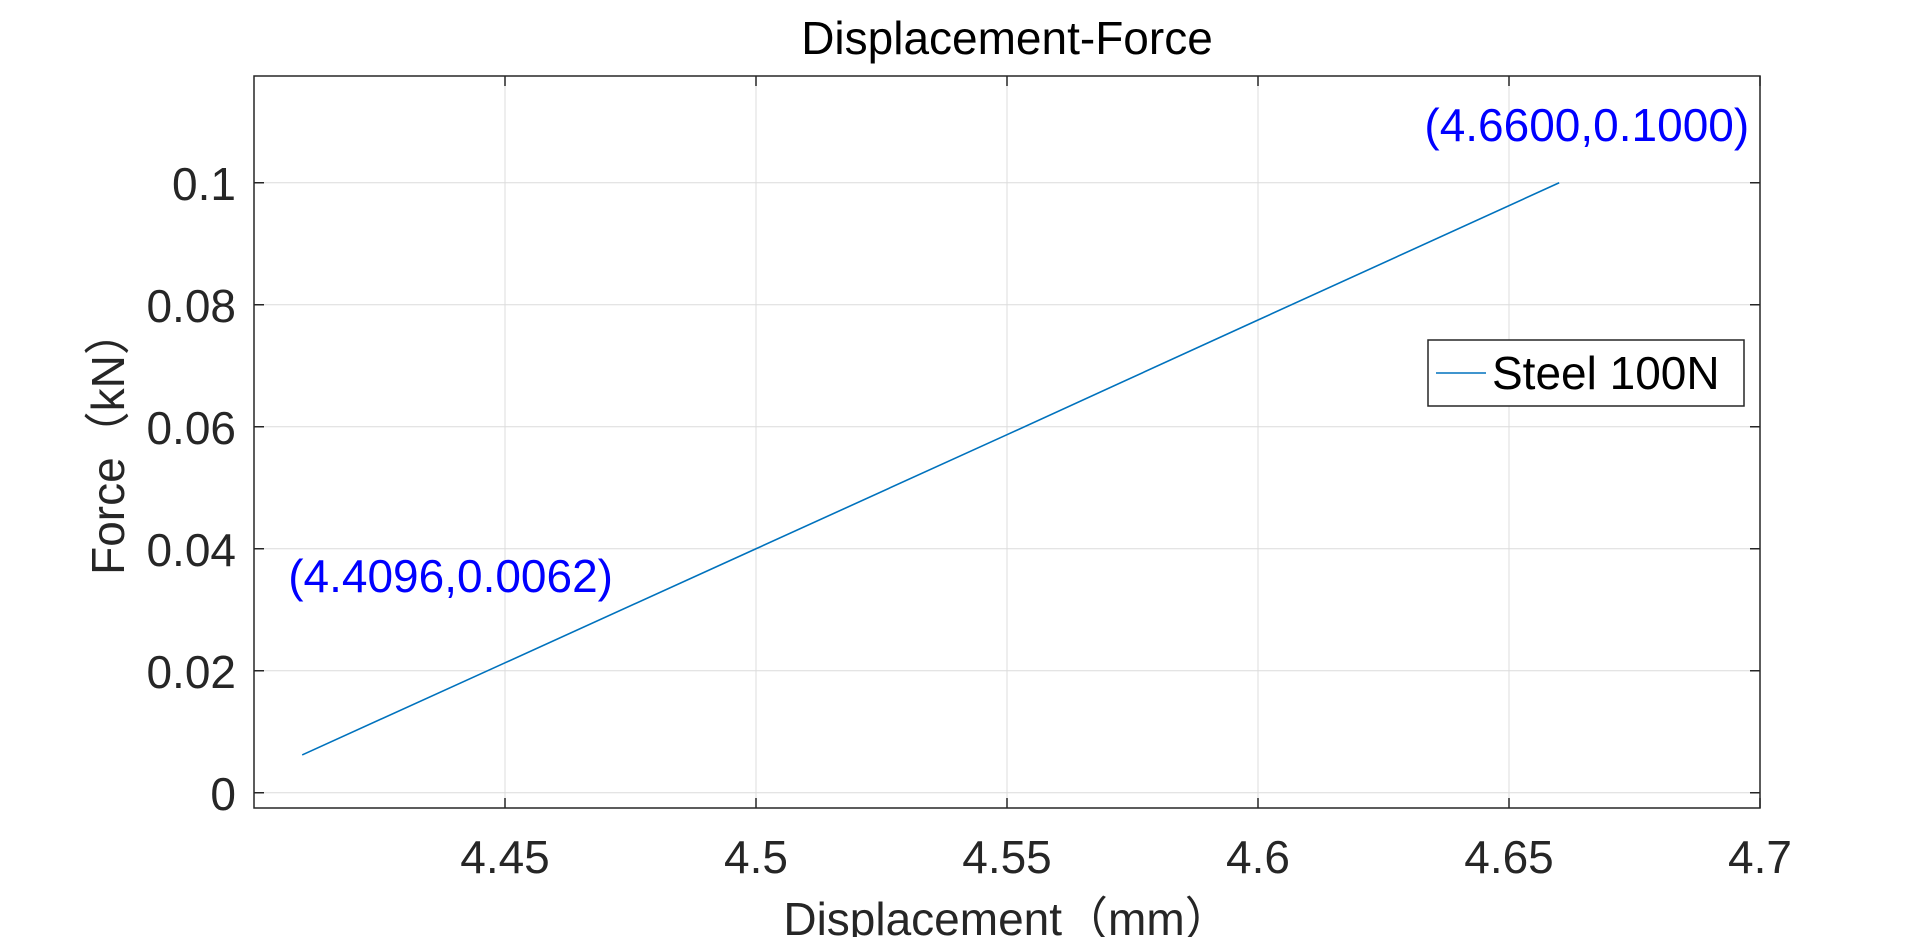 The height and width of the screenshot is (937, 1920). Describe the element at coordinates (108, 442) in the screenshot. I see `y-axis-title: Force（kN）` at that location.